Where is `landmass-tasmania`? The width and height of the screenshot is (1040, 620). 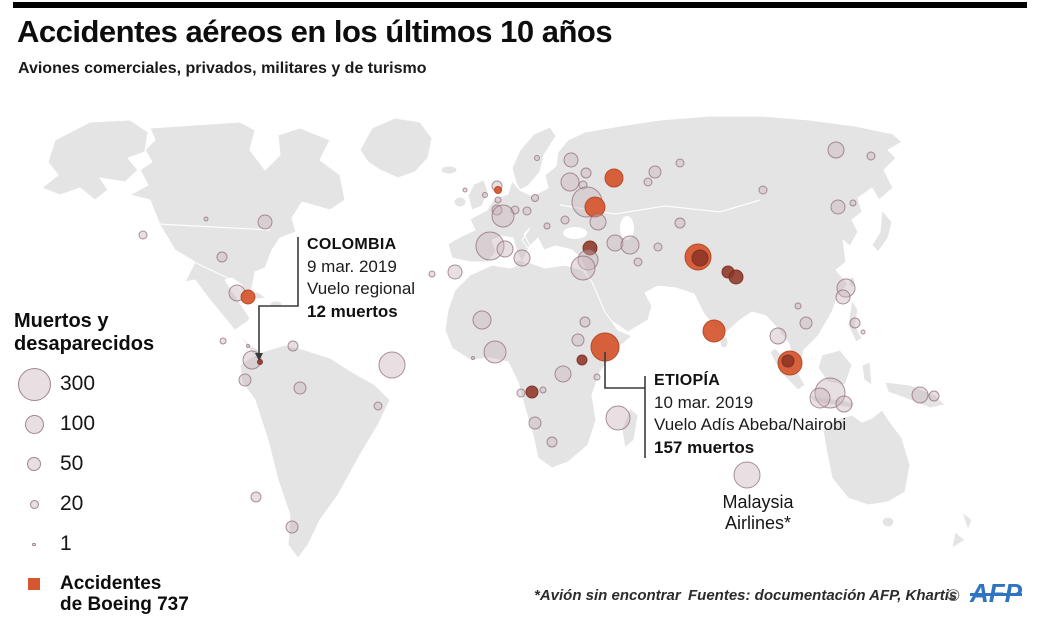
landmass-tasmania is located at coordinates (888, 522).